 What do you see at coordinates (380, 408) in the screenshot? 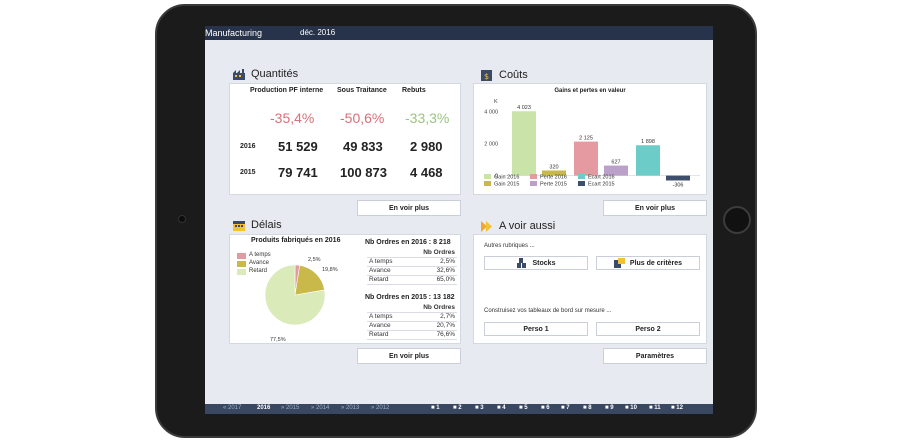
I see `year-link-2012: » 2012` at bounding box center [380, 408].